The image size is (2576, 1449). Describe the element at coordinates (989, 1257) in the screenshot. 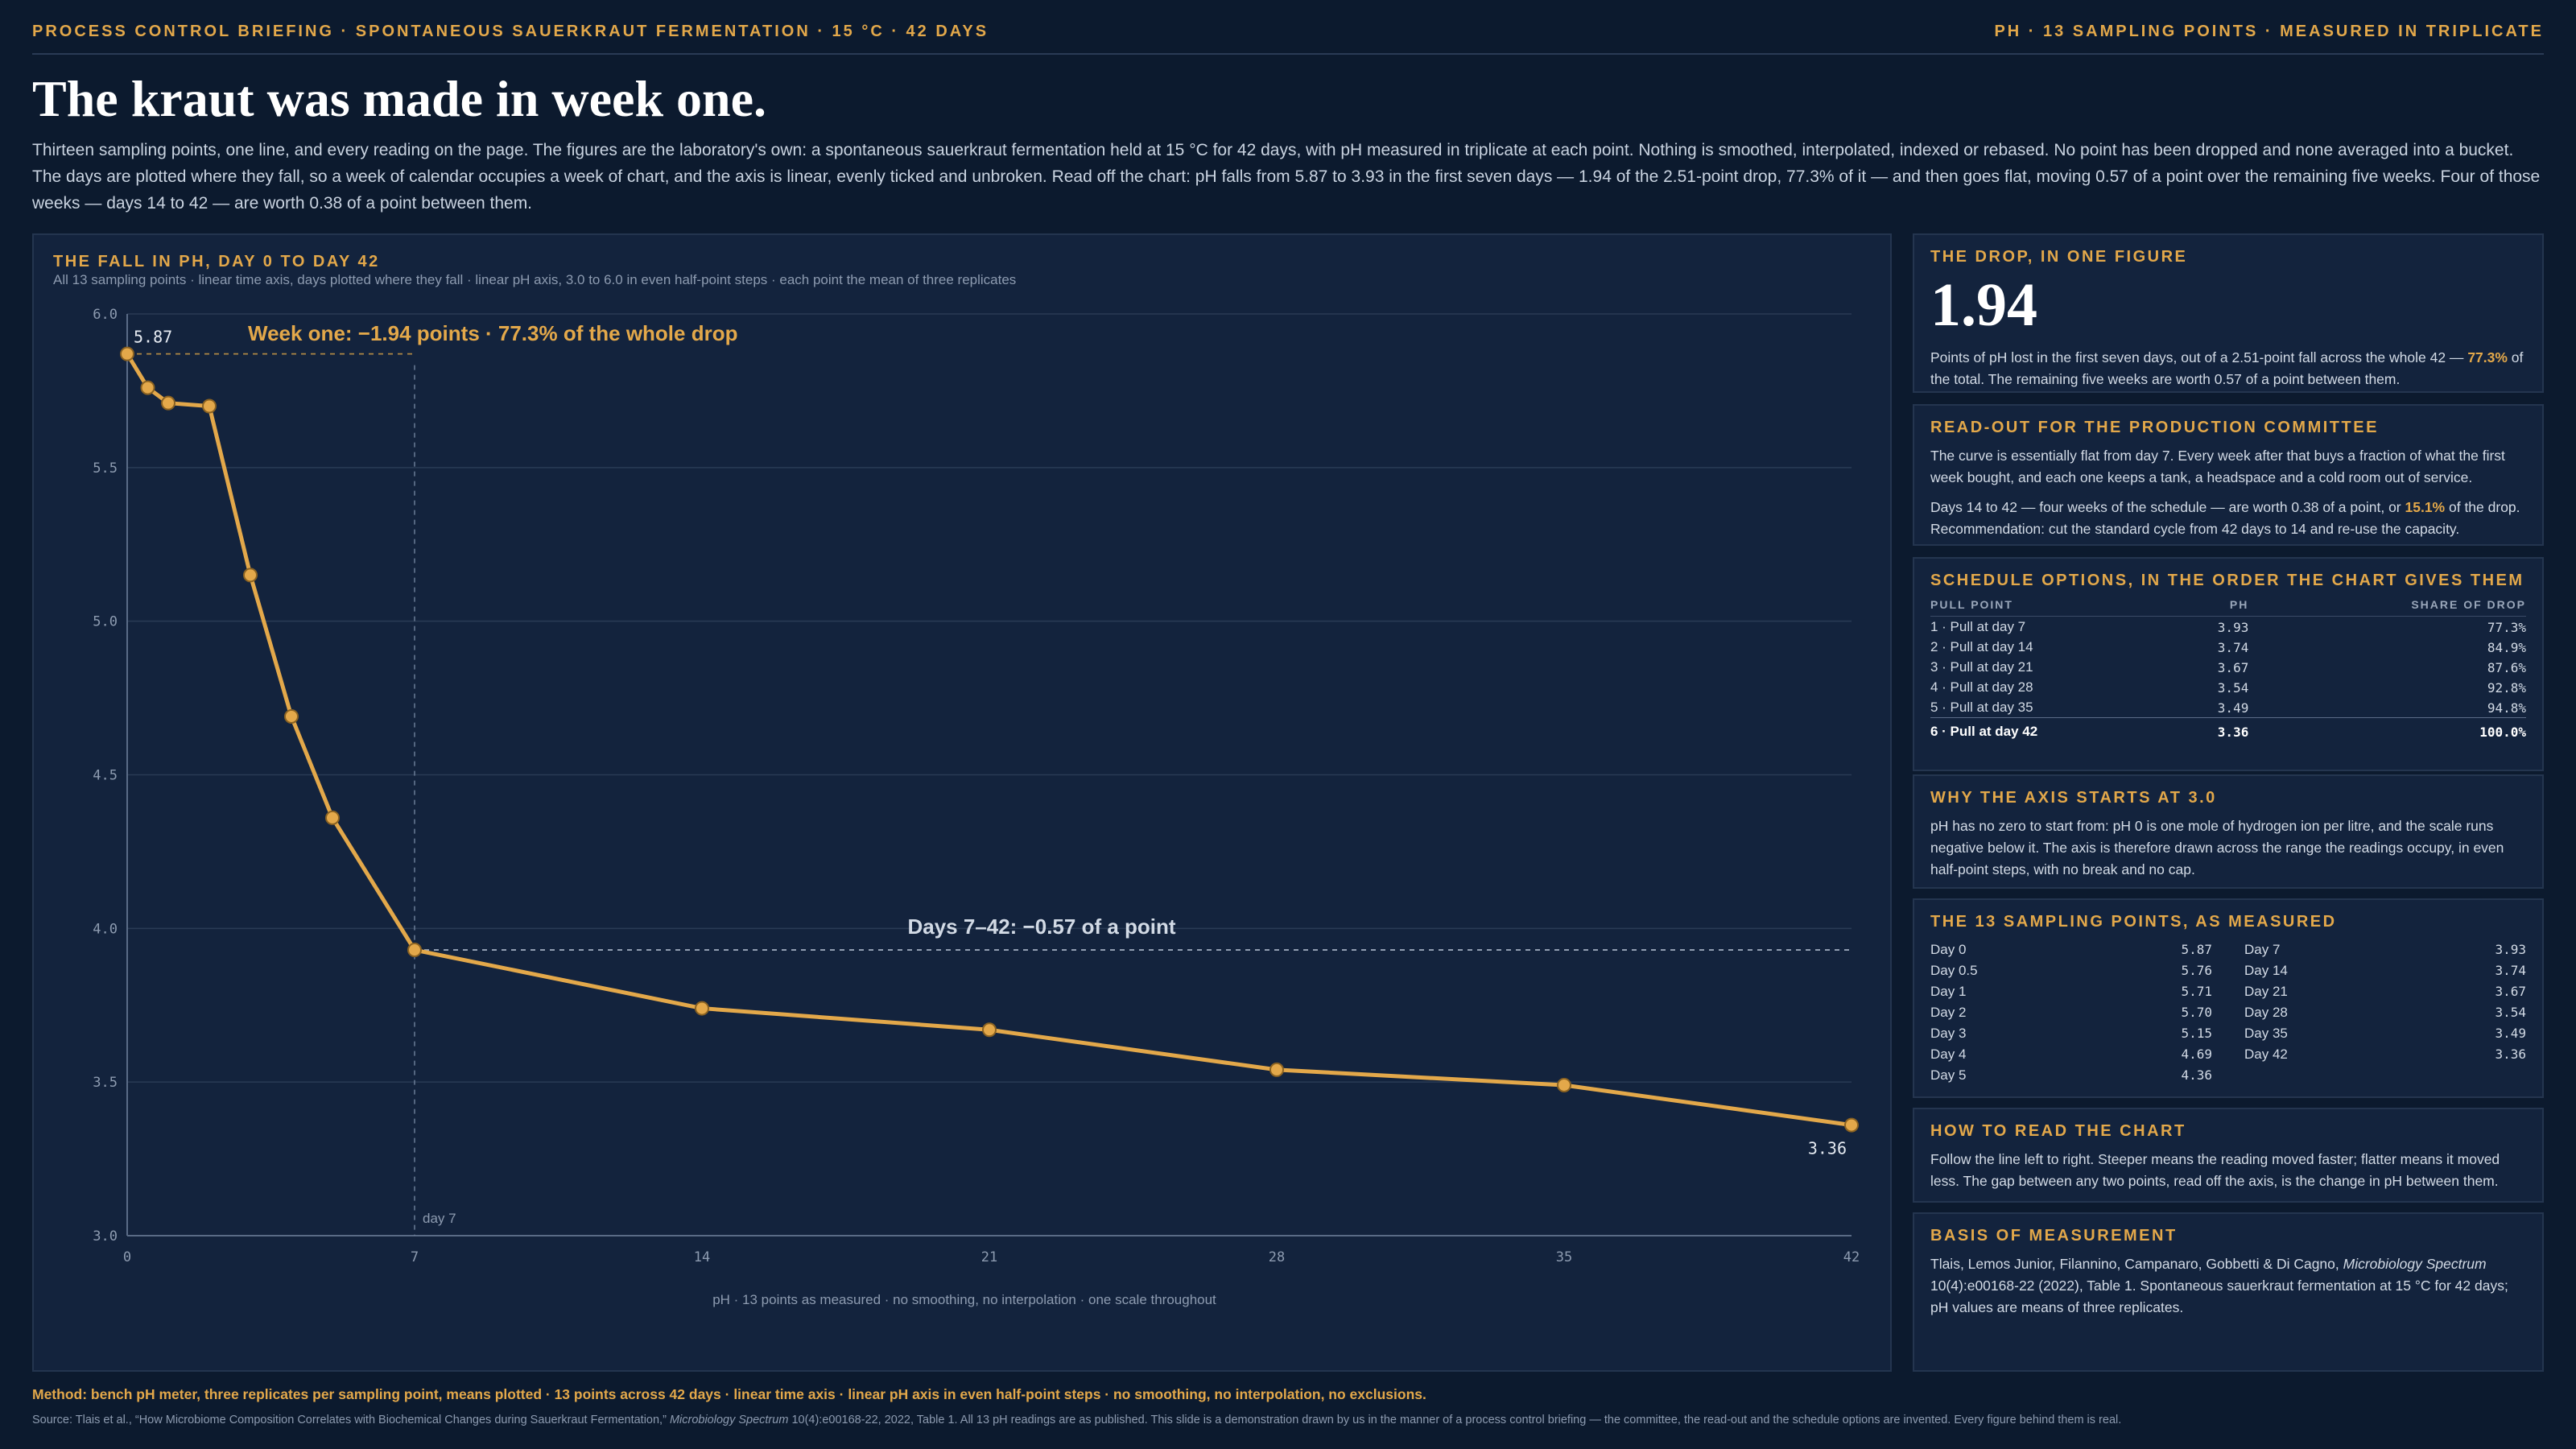

I see `x-tick-label: 21` at that location.